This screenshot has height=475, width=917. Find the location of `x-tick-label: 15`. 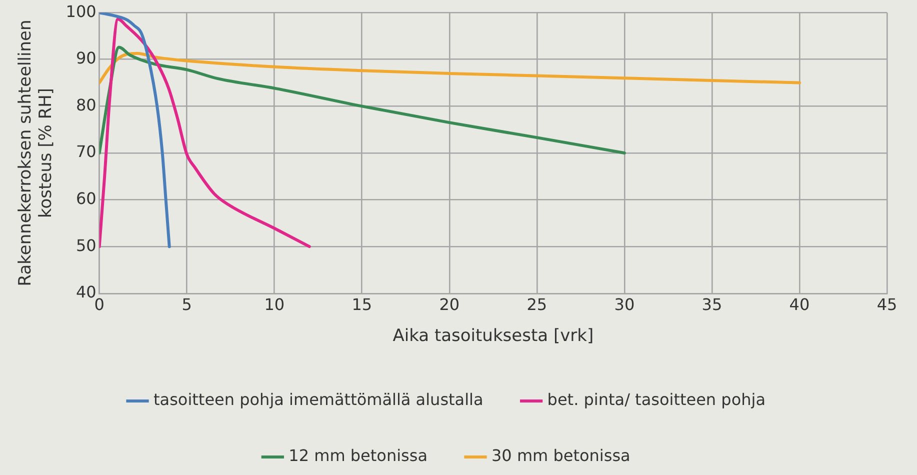

x-tick-label: 15 is located at coordinates (362, 304).